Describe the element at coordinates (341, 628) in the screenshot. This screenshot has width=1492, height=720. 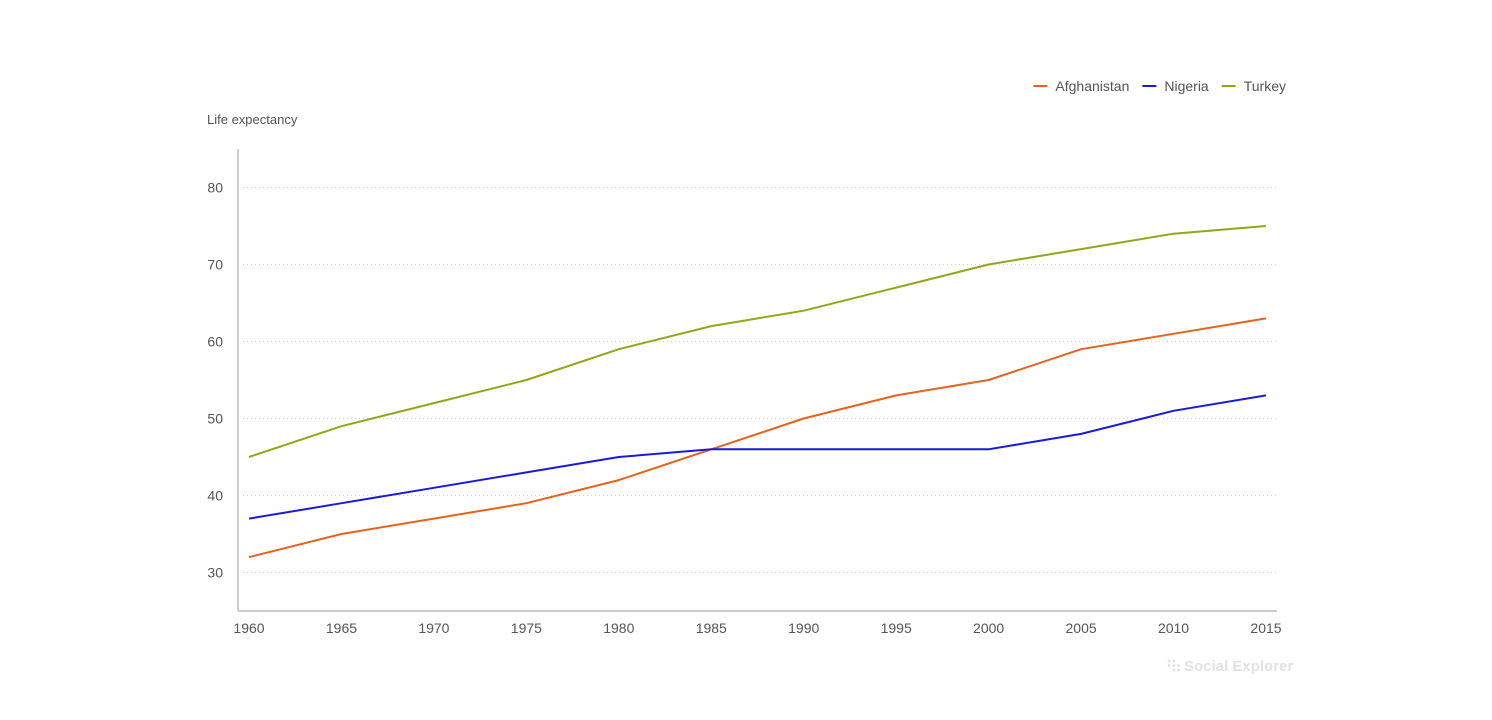
I see `x-tick-label: 1965` at that location.